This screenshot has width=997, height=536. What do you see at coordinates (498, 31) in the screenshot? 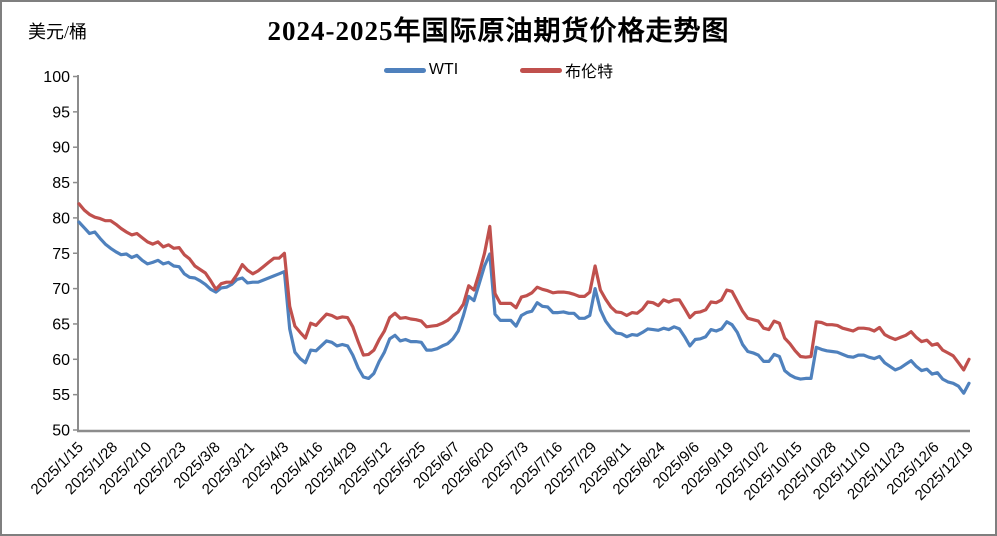
I see `chart-title: 2024-2025年国际原油期货价格走势图` at bounding box center [498, 31].